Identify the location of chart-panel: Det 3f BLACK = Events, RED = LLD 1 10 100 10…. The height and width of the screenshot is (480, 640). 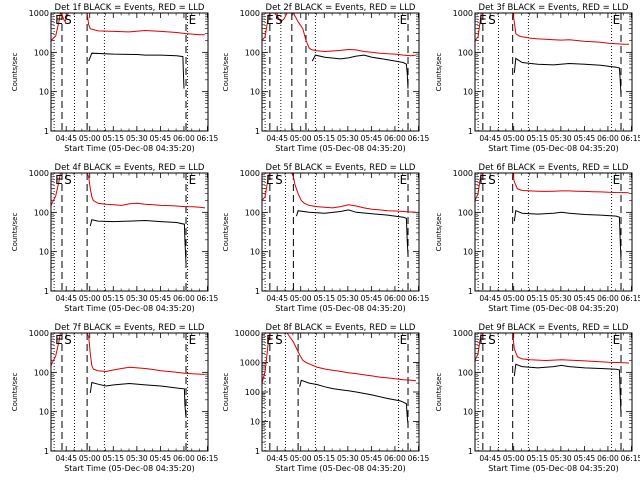
(537, 78).